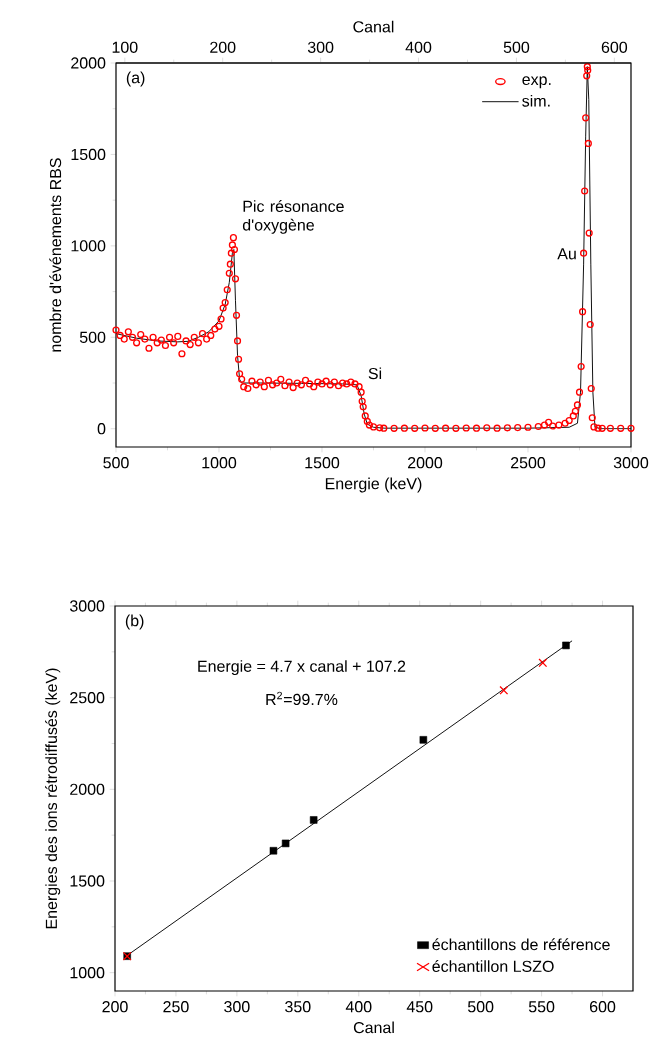 The image size is (656, 1059). What do you see at coordinates (219, 463) in the screenshot?
I see `x-tick-label: 1000` at bounding box center [219, 463].